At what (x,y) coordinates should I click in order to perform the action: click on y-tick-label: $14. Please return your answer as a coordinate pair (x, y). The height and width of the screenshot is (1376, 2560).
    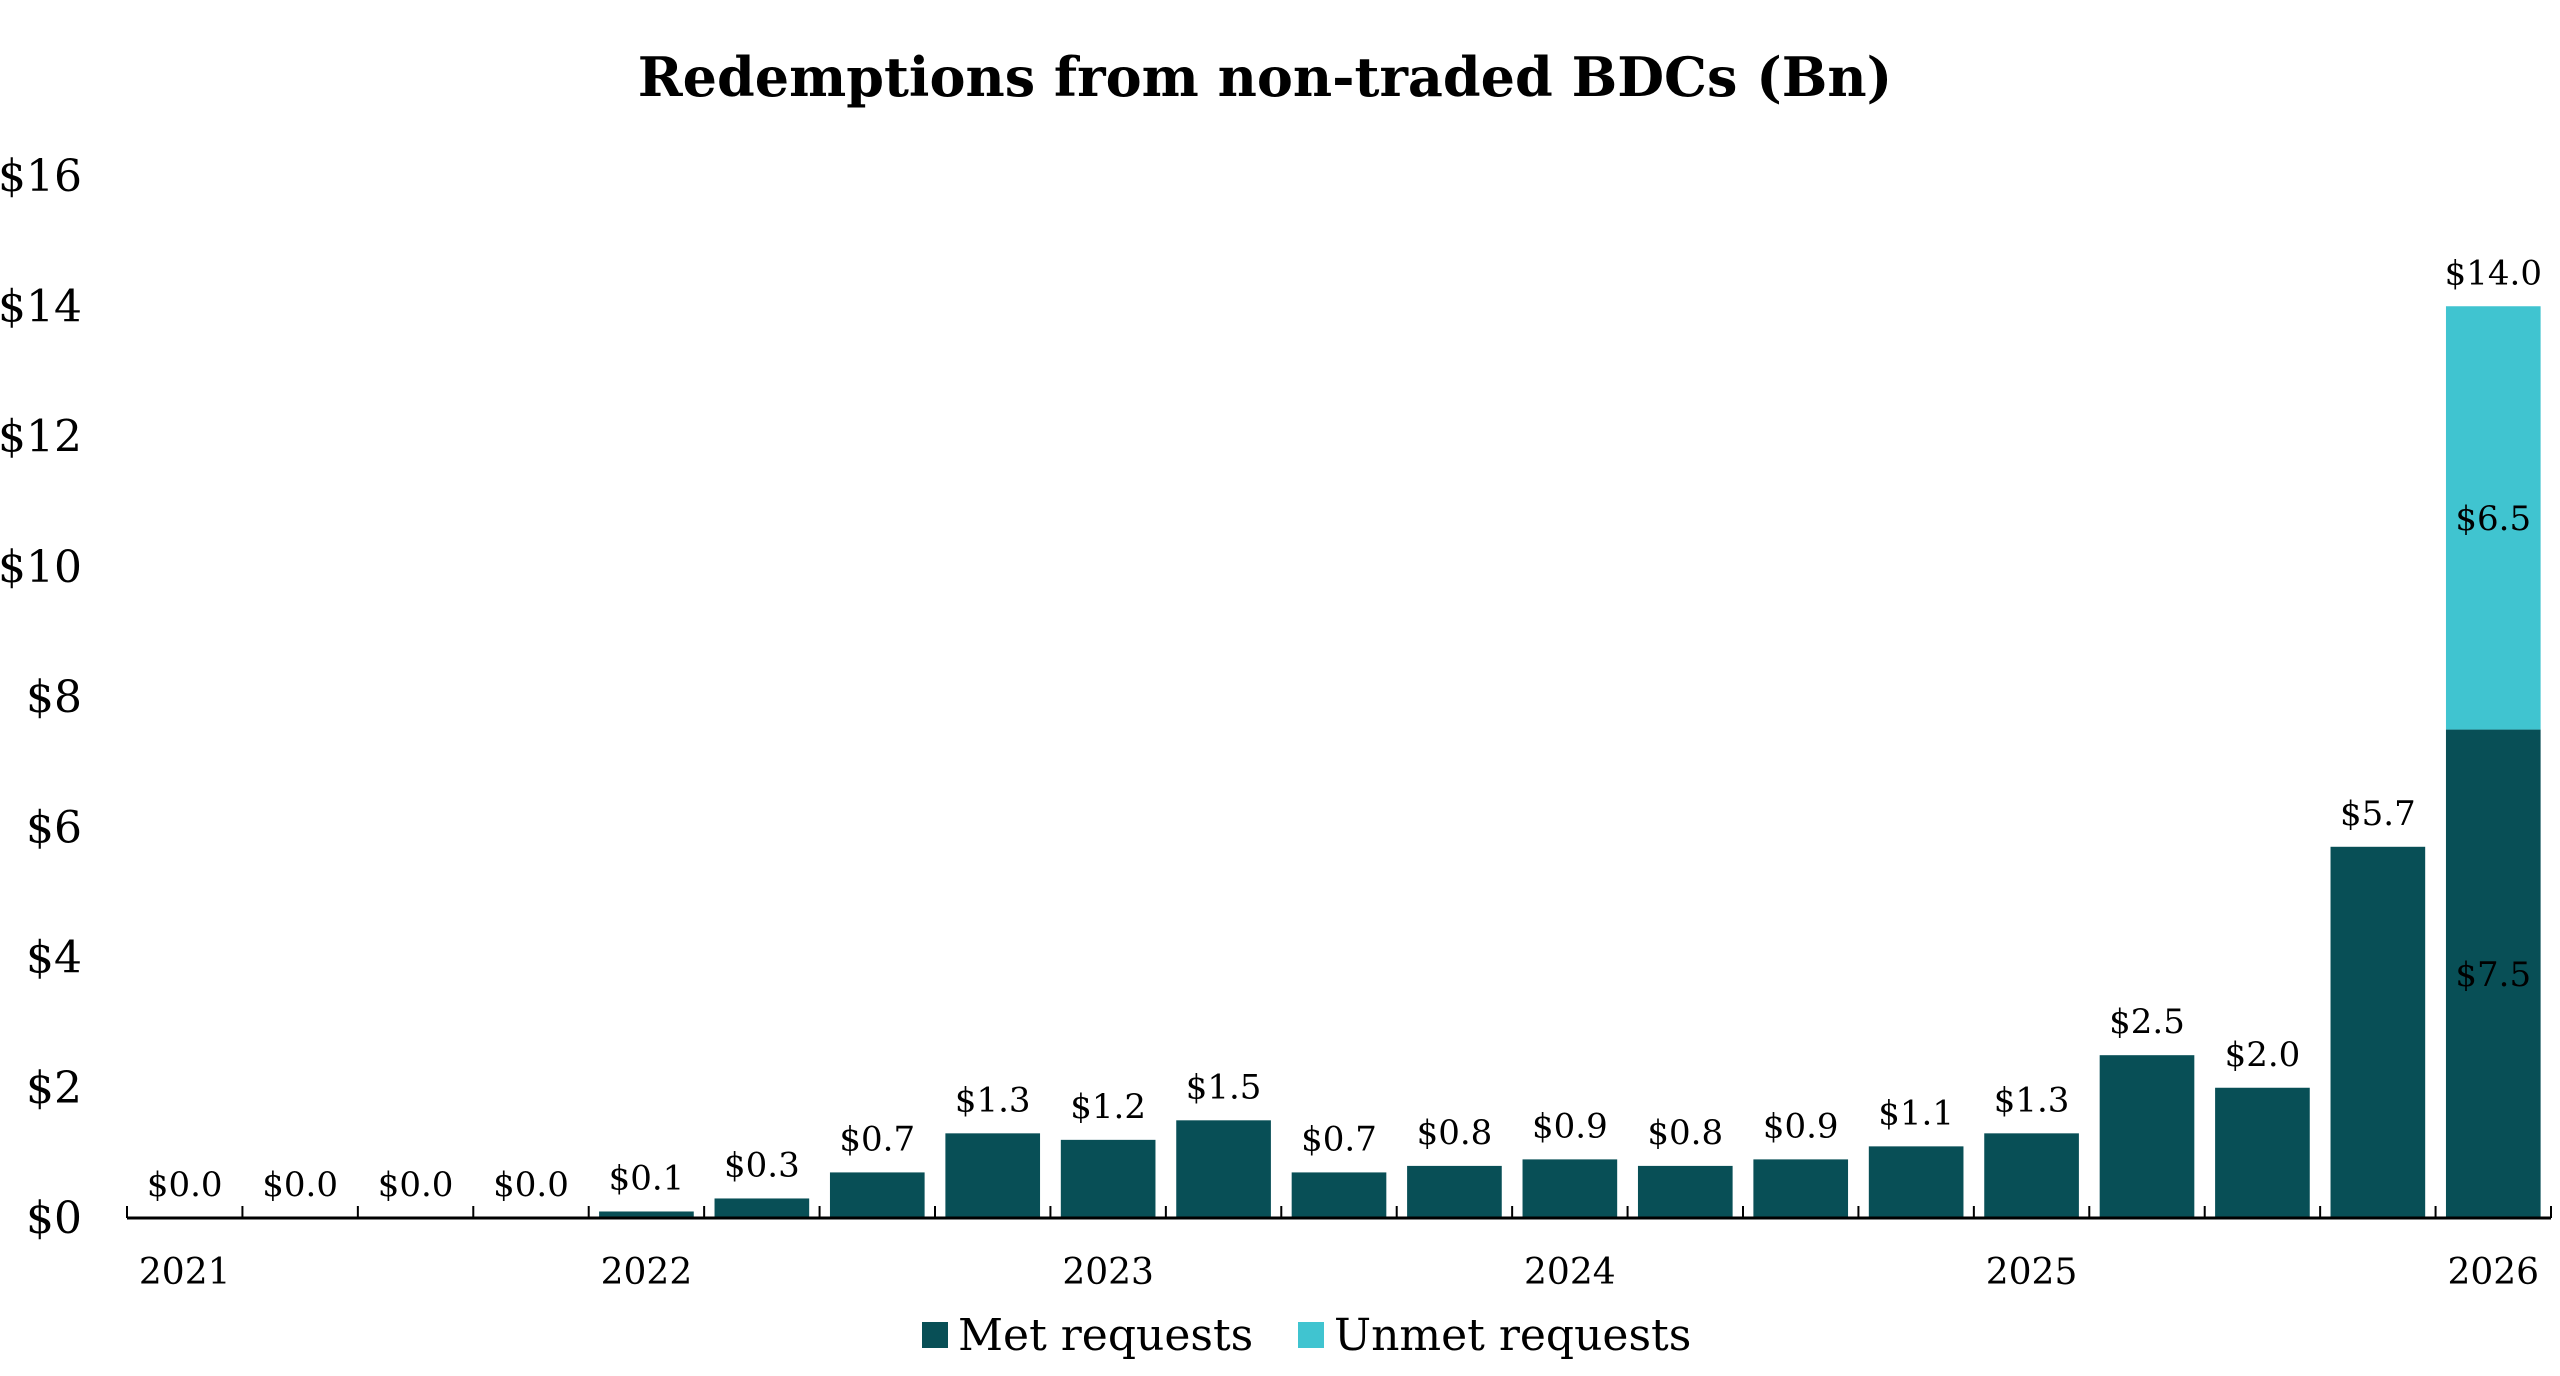
    Looking at the image, I should click on (41, 306).